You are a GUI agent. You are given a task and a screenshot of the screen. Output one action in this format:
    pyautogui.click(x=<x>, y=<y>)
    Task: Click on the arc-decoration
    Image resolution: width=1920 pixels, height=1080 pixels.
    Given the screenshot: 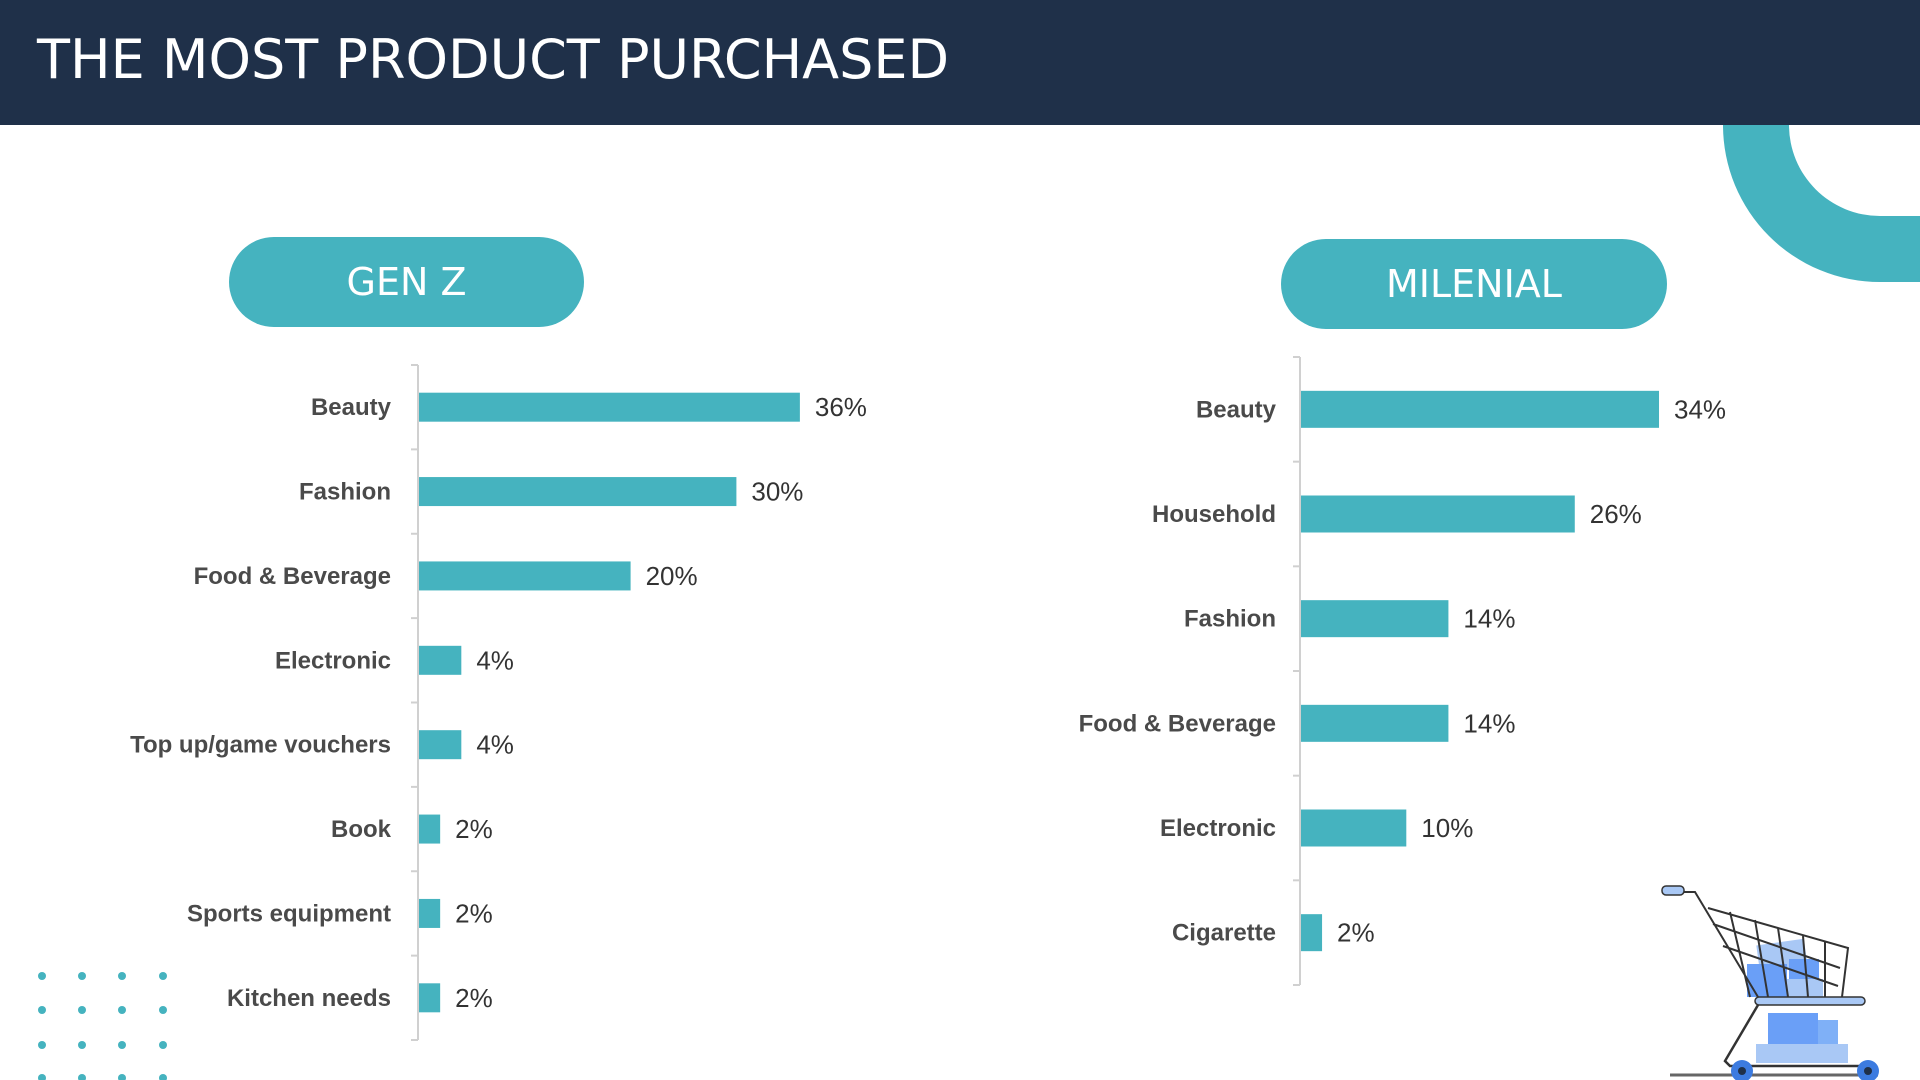 What is the action you would take?
    pyautogui.click(x=1821, y=203)
    